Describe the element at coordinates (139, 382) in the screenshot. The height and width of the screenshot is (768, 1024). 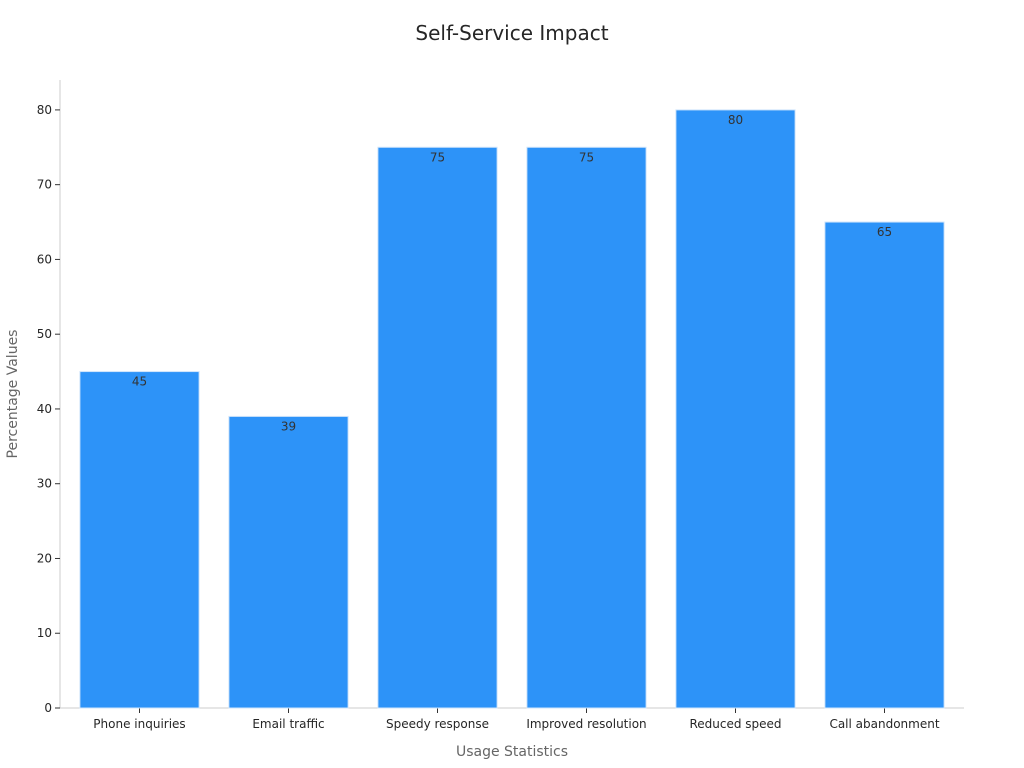
I see `bar-value-label: 45` at that location.